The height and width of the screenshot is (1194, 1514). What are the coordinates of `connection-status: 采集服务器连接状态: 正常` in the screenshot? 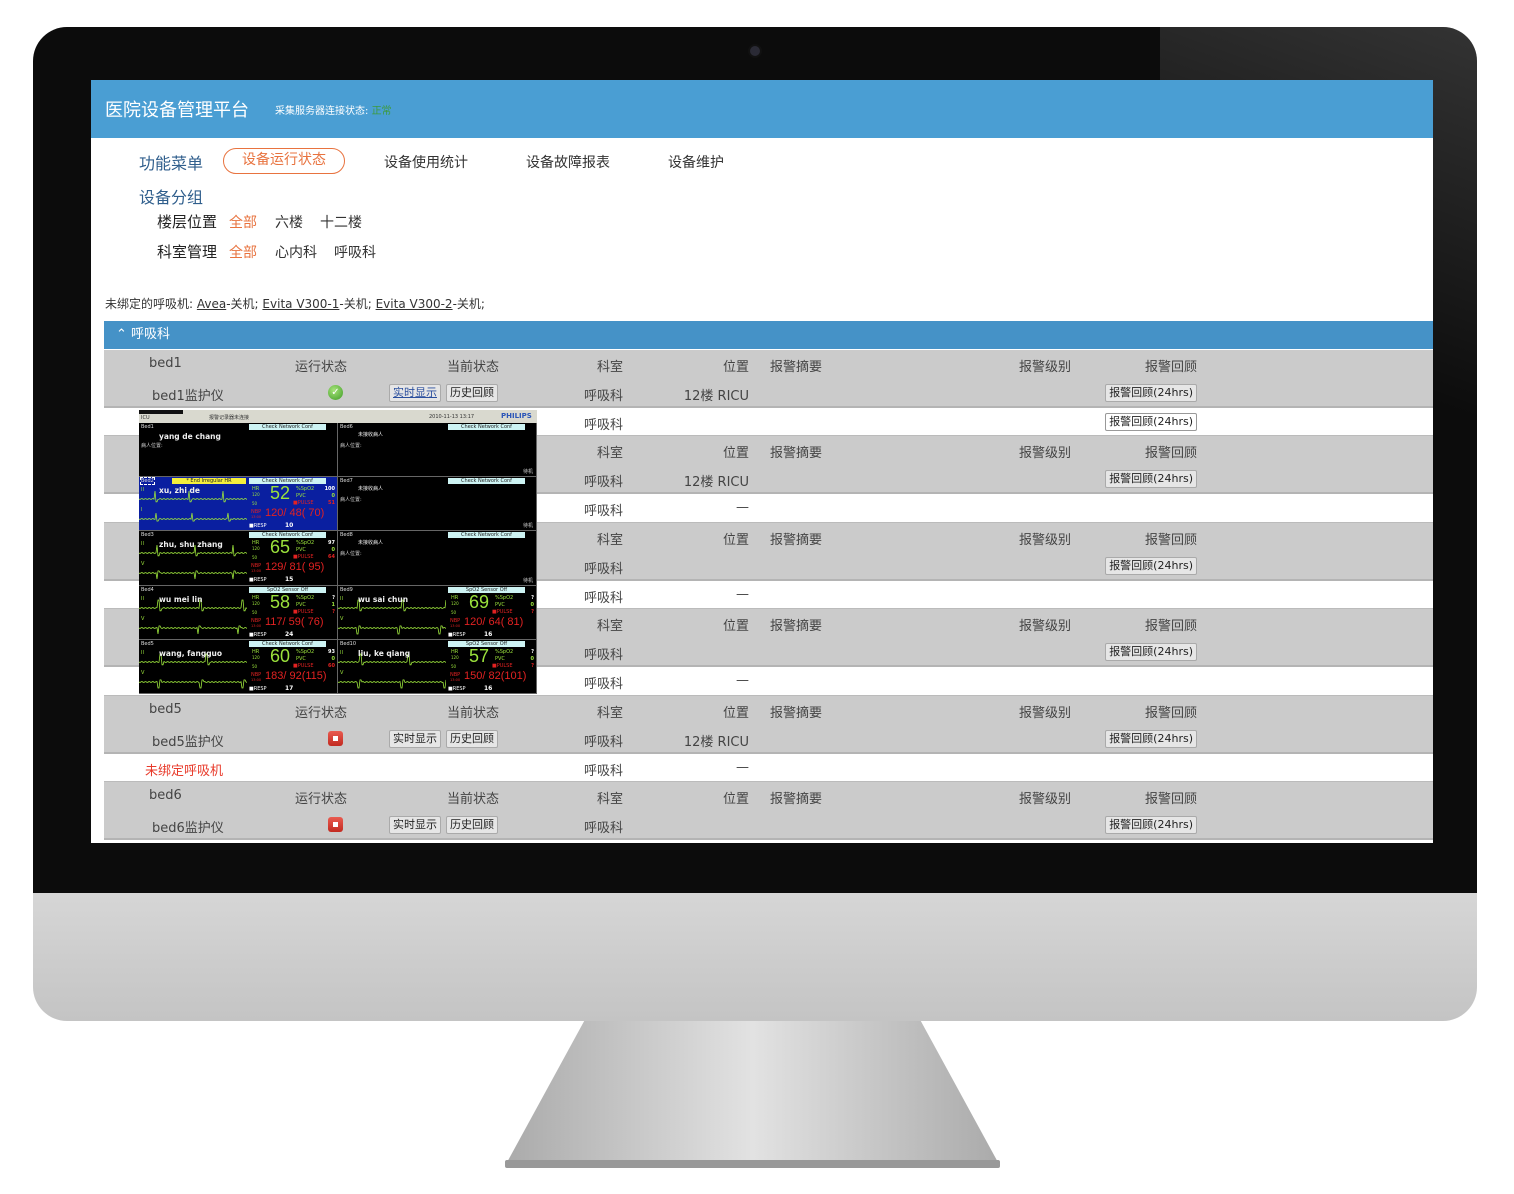 It's located at (333, 109).